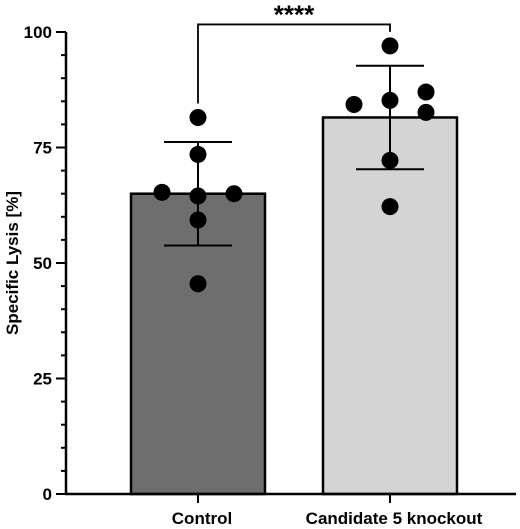 The height and width of the screenshot is (529, 520). Describe the element at coordinates (294, 14) in the screenshot. I see `significance-label: ****` at that location.